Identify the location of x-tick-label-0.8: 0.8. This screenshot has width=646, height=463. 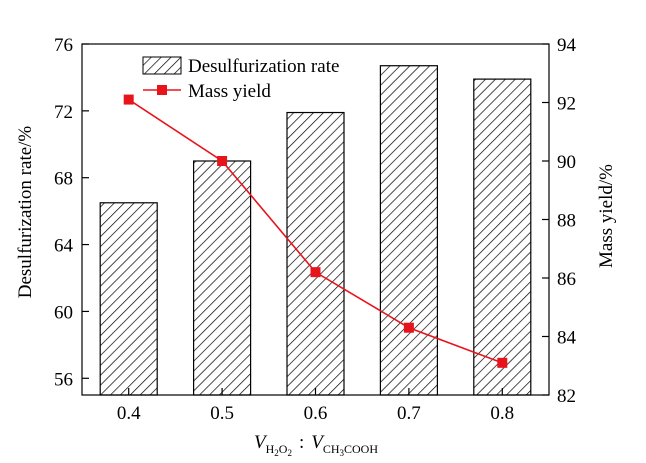
(502, 413).